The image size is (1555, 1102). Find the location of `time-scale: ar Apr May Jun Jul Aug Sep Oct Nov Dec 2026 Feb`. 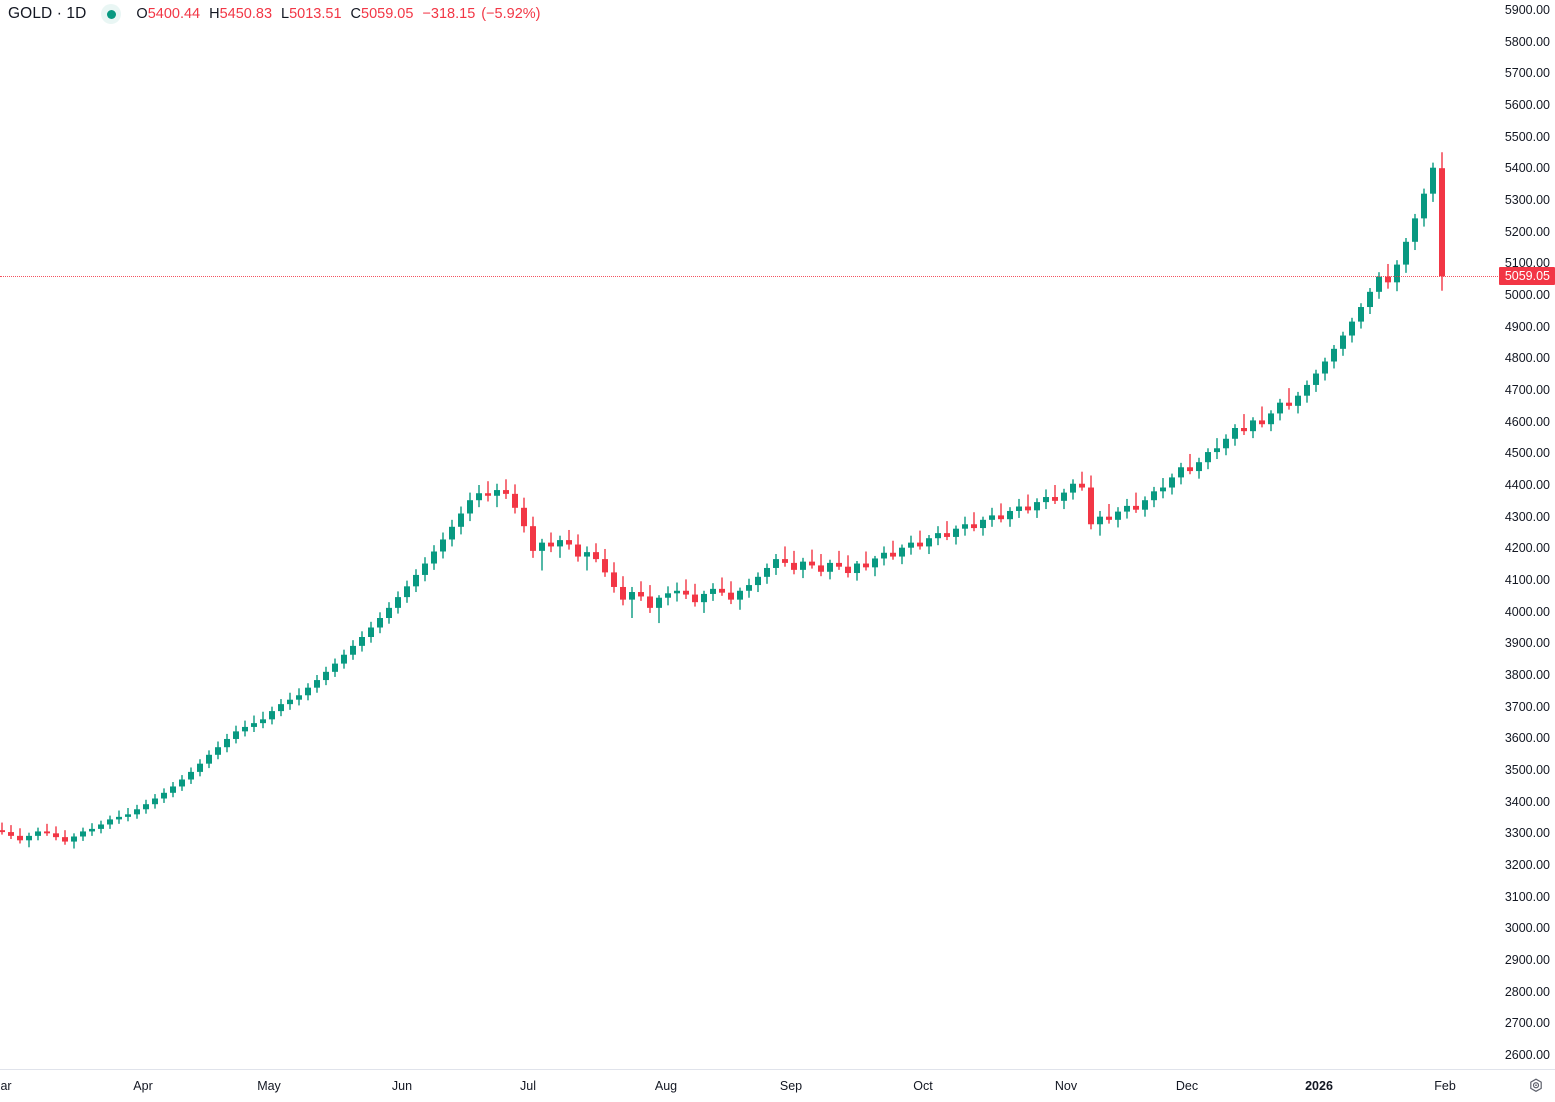

time-scale: ar Apr May Jun Jul Aug Sep Oct Nov Dec 2026 Feb is located at coordinates (777, 1085).